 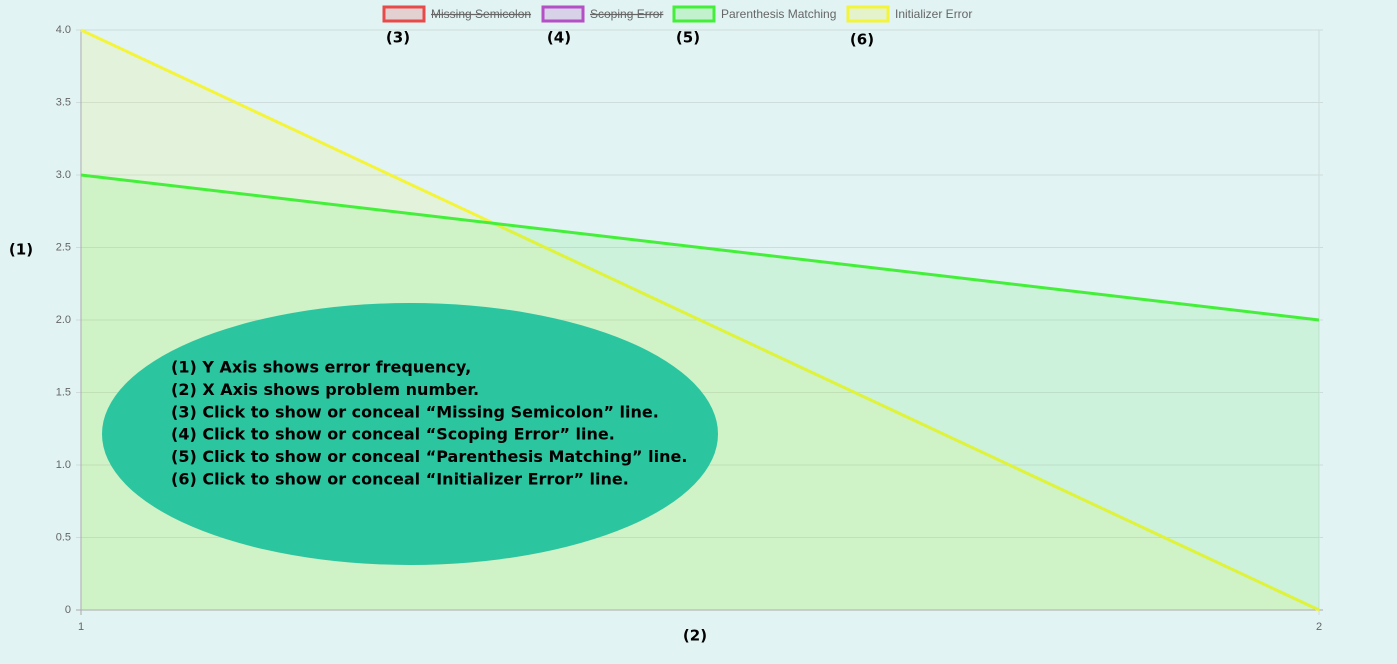 I want to click on y-tick-label: 3.0, so click(x=63, y=175).